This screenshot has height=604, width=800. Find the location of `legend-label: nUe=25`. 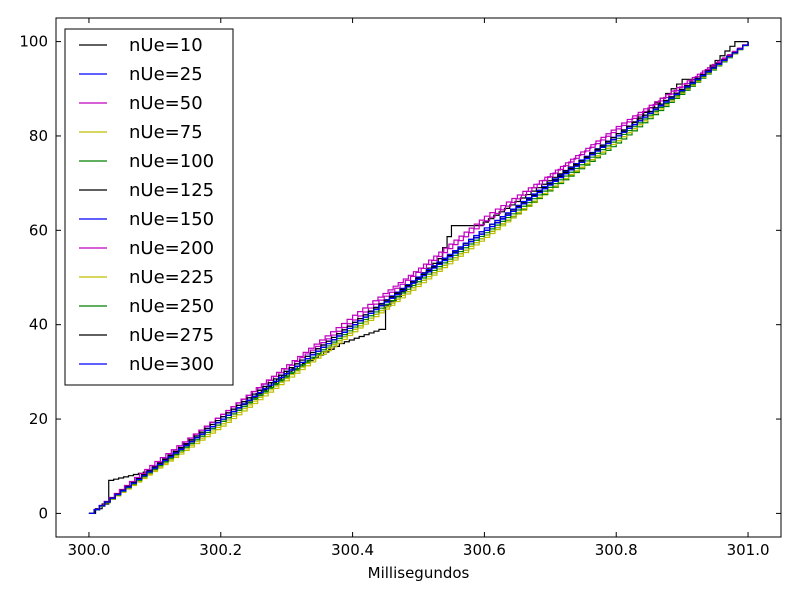

legend-label: nUe=25 is located at coordinates (166, 74).